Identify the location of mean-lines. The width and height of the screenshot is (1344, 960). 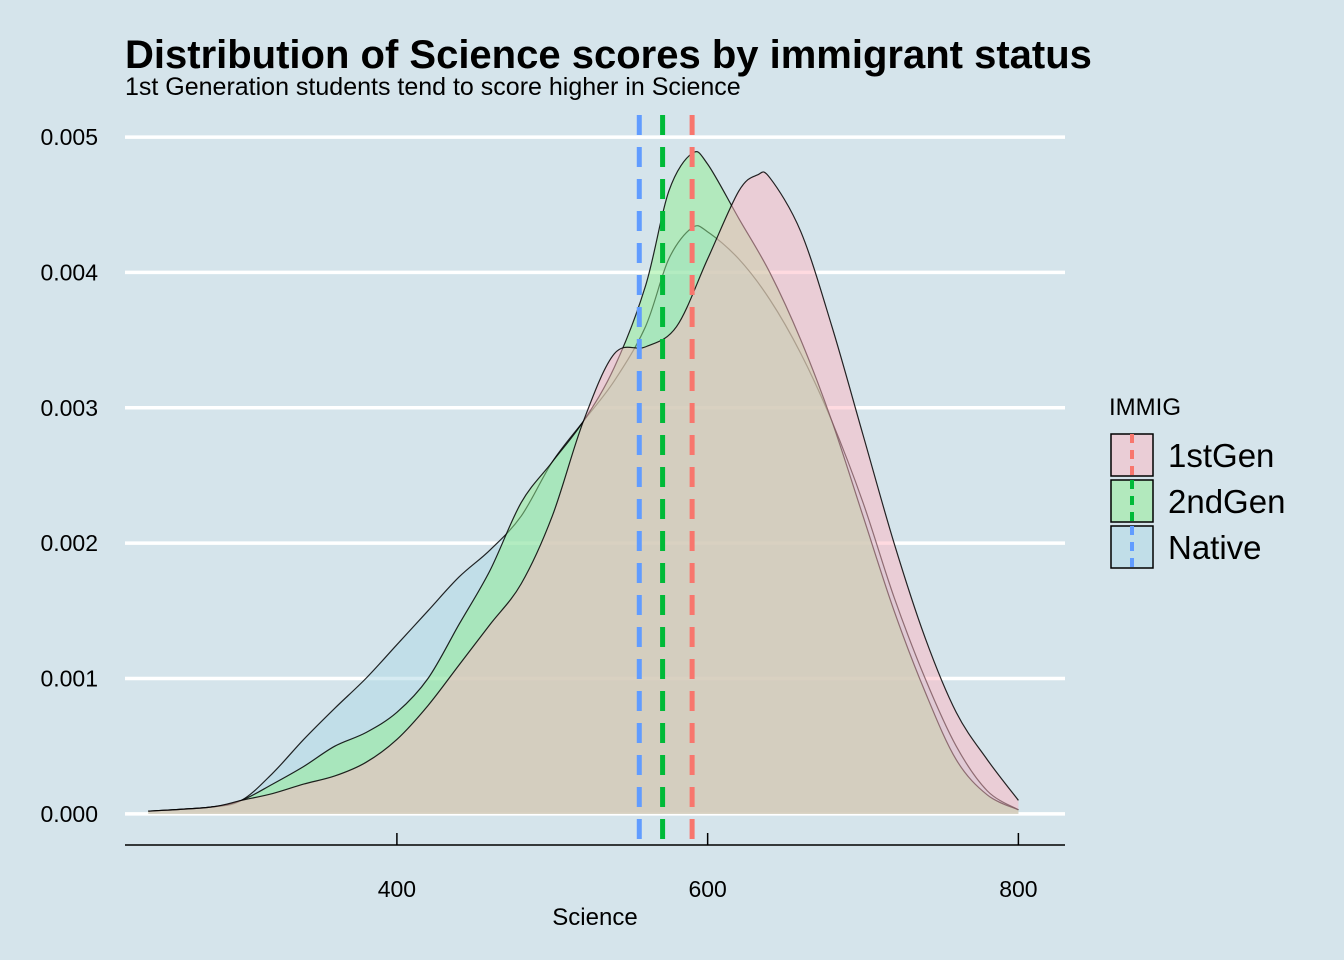
(665, 480).